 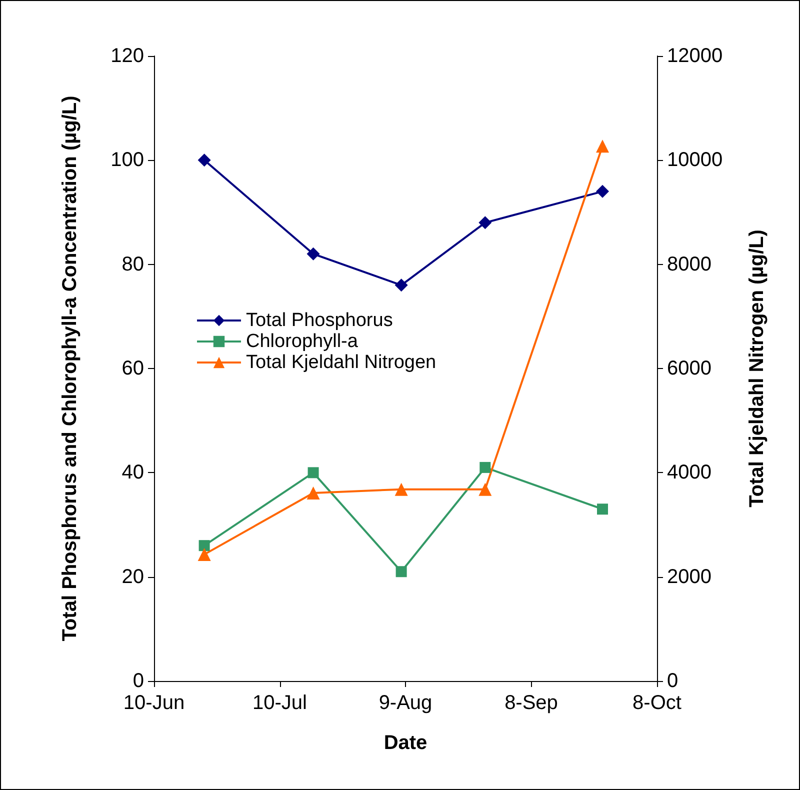 What do you see at coordinates (154, 703) in the screenshot?
I see `x-tick-label: 10-Jun` at bounding box center [154, 703].